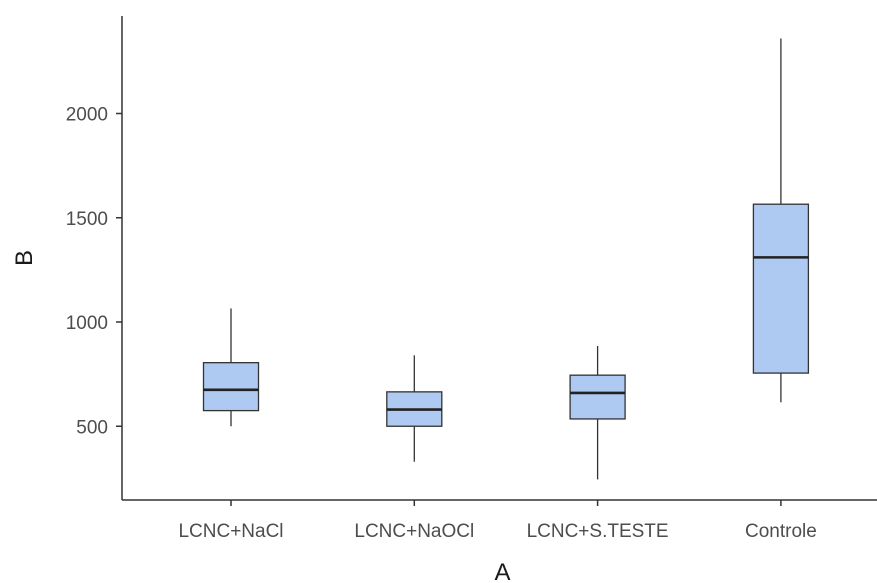 This screenshot has height=583, width=877. I want to click on y-axis-title: B, so click(24, 258).